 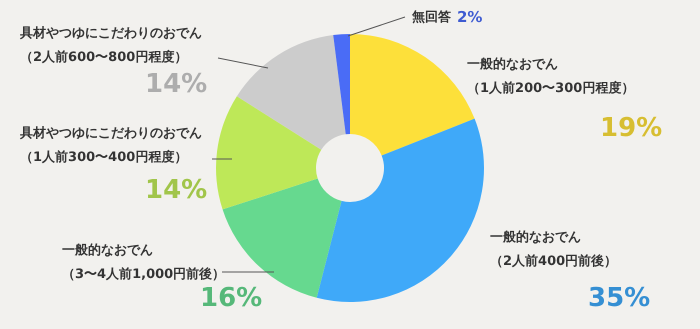 What do you see at coordinates (144, 262) in the screenshot?
I see `slice-label: 一般的なおでん（3〜4人前1,000円前後）` at bounding box center [144, 262].